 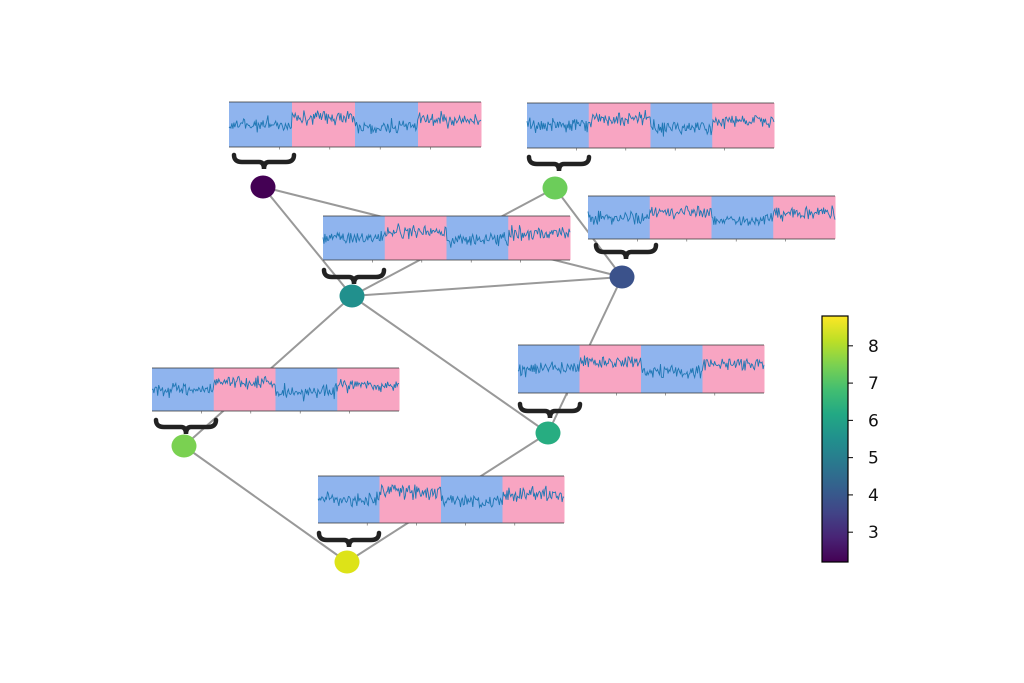 What do you see at coordinates (873, 533) in the screenshot?
I see `colorbar-tick-label: 3` at bounding box center [873, 533].